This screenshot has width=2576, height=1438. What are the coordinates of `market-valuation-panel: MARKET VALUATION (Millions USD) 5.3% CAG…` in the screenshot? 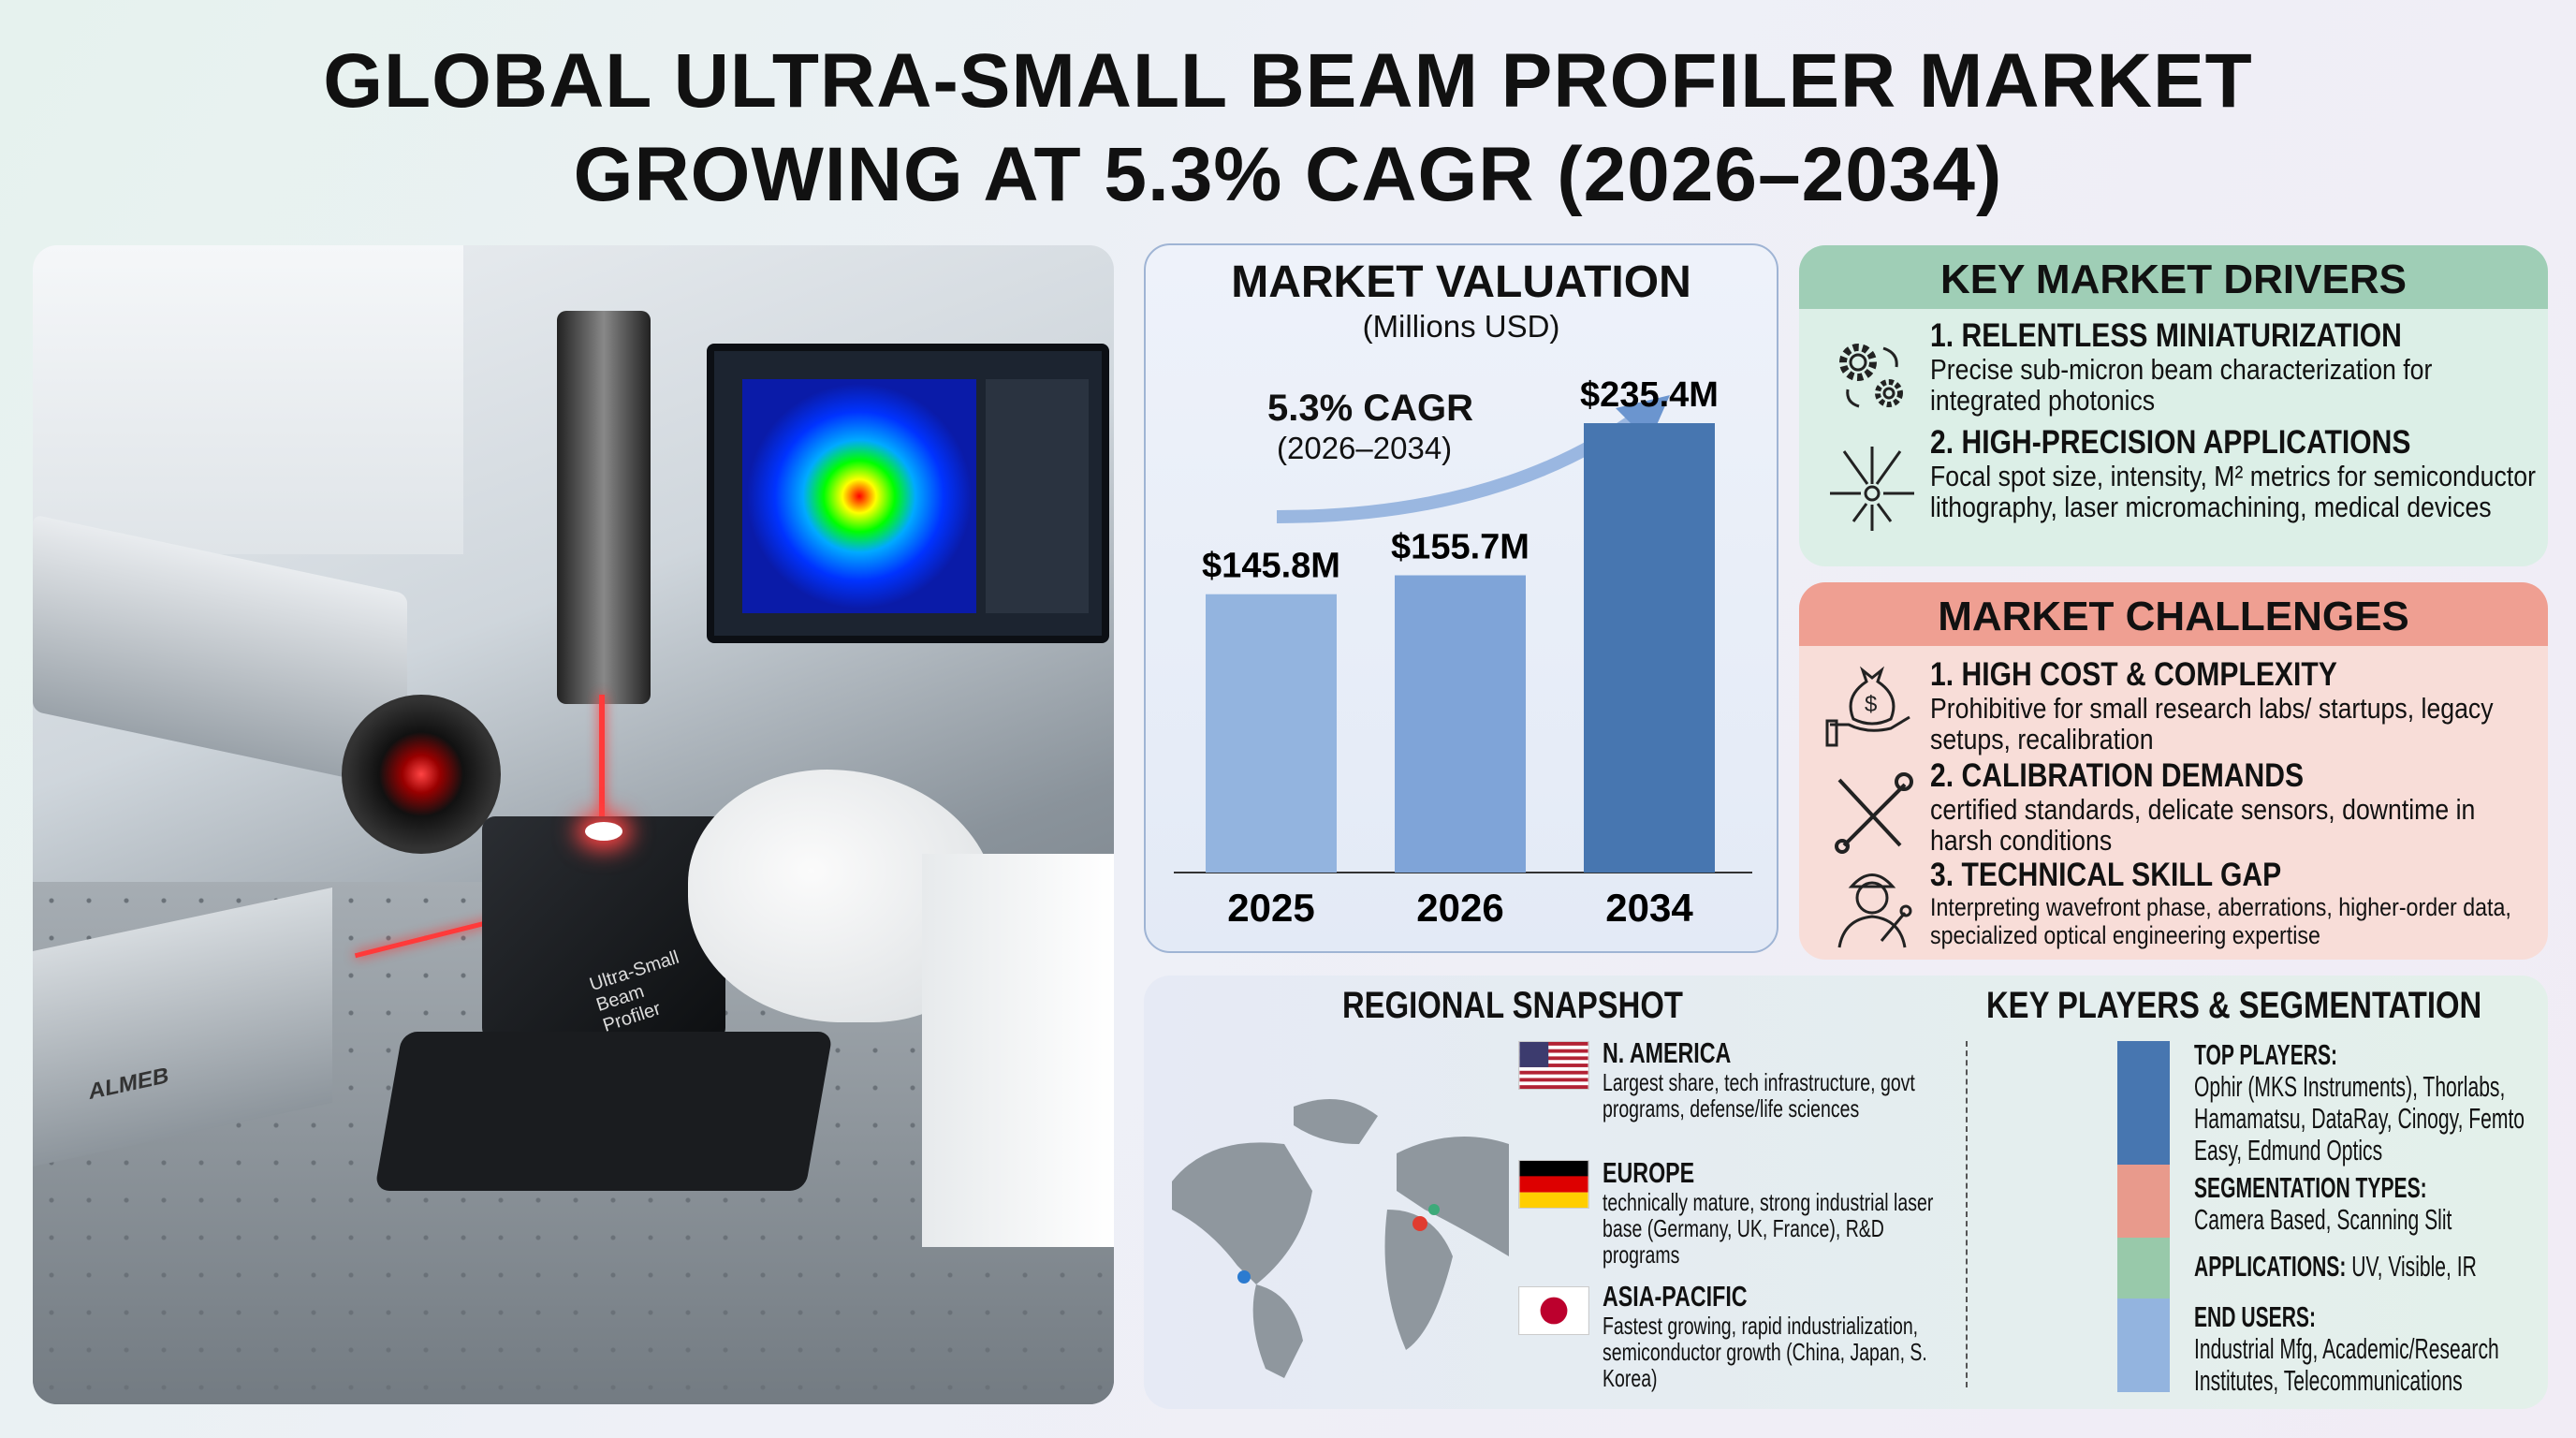 It's located at (1461, 598).